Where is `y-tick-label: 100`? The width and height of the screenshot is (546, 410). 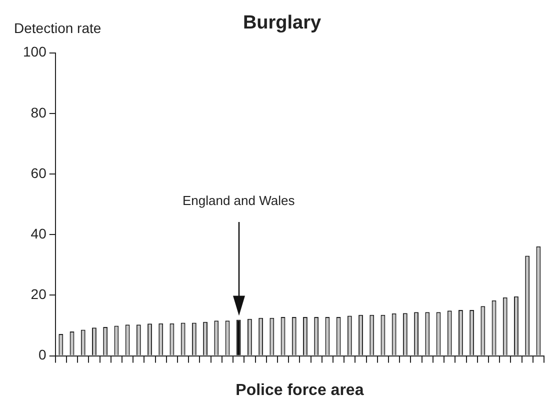
y-tick-label: 100 is located at coordinates (35, 52).